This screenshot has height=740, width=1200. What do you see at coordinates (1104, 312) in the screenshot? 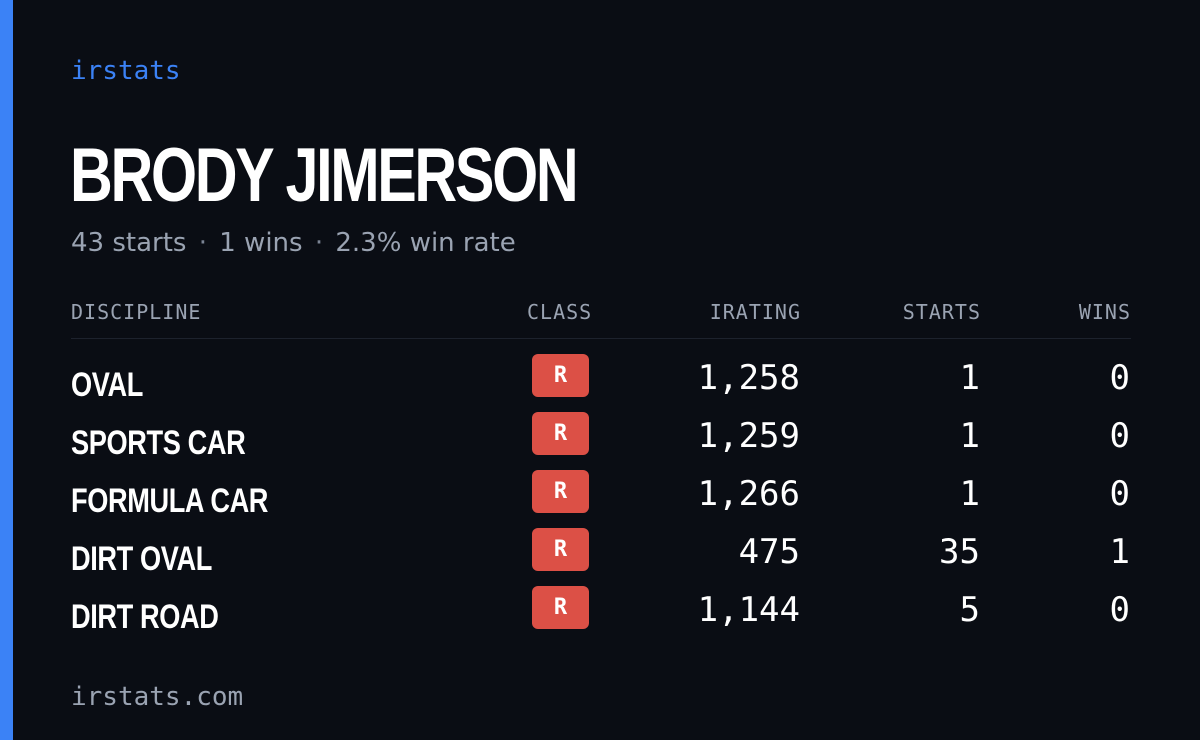
I see `header-wins: WINS` at bounding box center [1104, 312].